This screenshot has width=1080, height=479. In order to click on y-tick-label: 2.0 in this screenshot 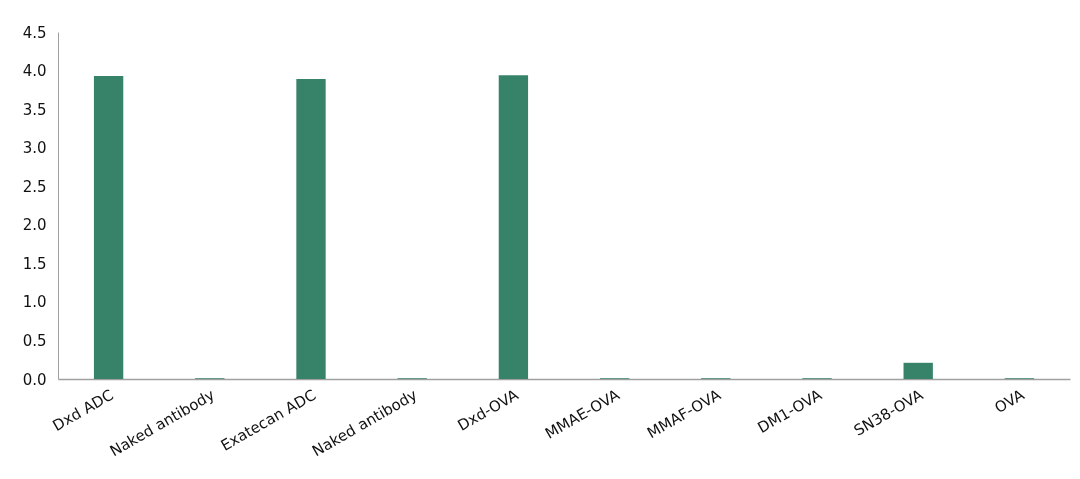, I will do `click(34, 225)`.